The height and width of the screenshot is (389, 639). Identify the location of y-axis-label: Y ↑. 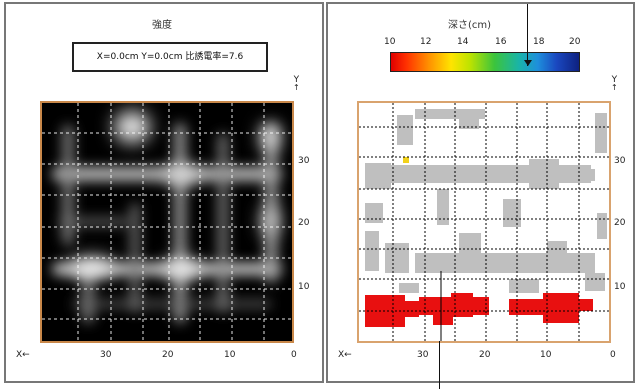
(296, 84).